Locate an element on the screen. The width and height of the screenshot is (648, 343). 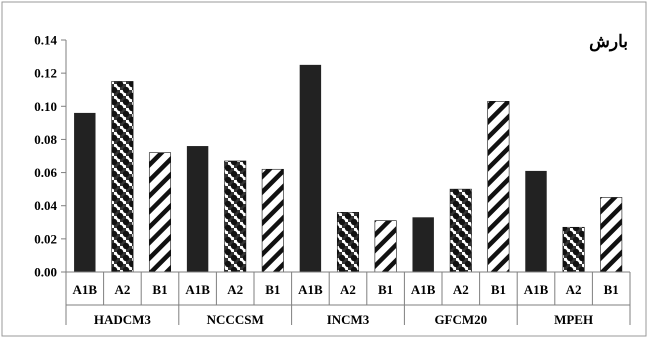
bar-incm3-a2 is located at coordinates (348, 242).